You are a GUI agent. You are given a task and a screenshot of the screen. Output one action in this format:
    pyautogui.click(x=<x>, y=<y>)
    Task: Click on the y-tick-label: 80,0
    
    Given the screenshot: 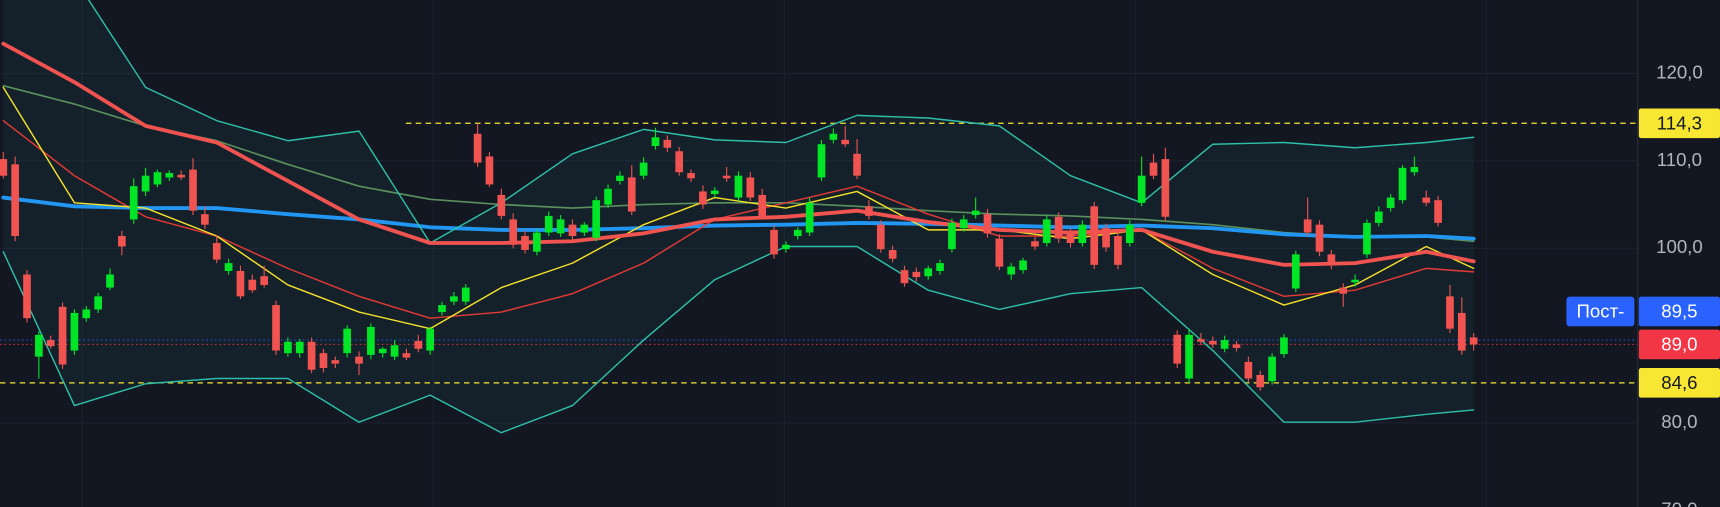 What is the action you would take?
    pyautogui.click(x=1679, y=421)
    